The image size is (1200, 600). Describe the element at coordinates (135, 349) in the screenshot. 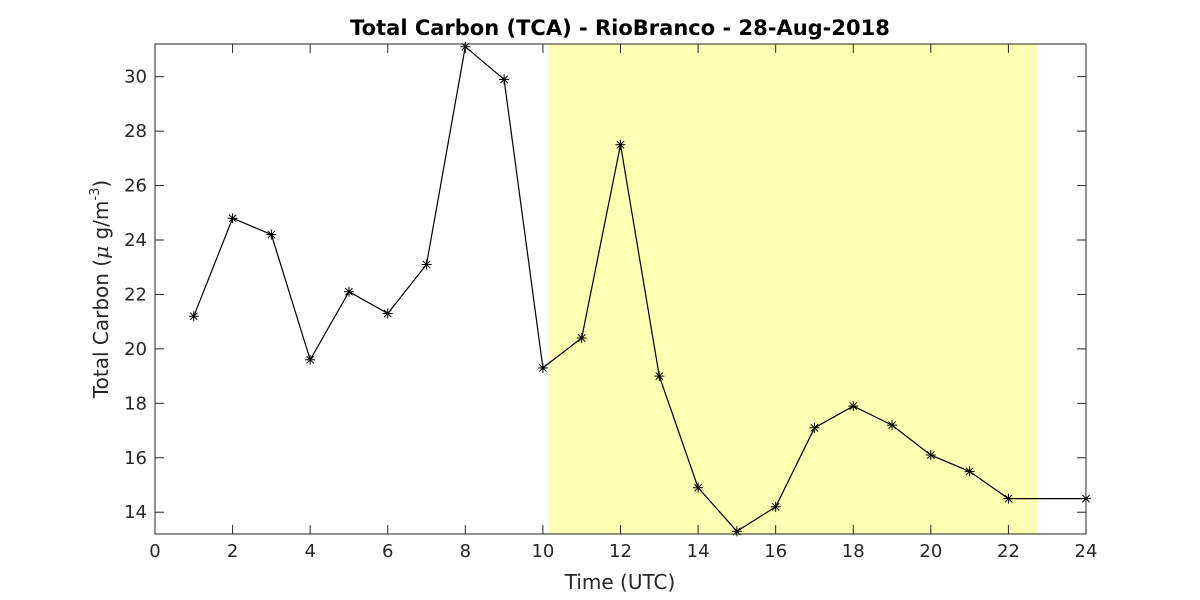

I see `y-tick-label: 20` at that location.